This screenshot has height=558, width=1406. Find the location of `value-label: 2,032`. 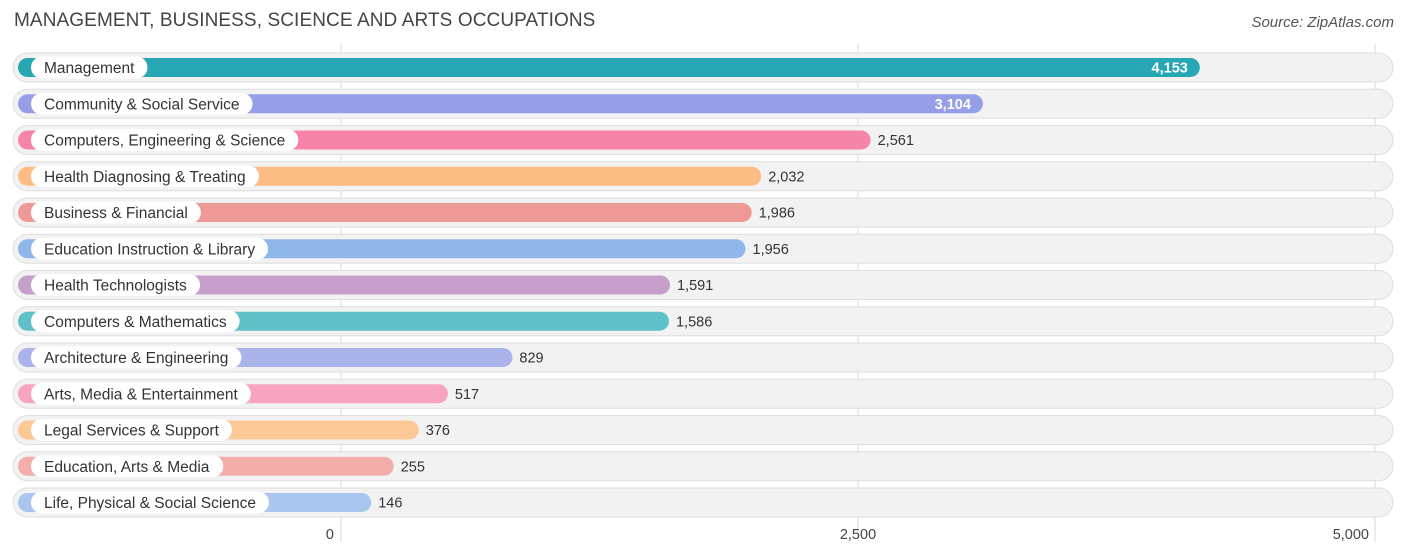

value-label: 2,032 is located at coordinates (786, 177).